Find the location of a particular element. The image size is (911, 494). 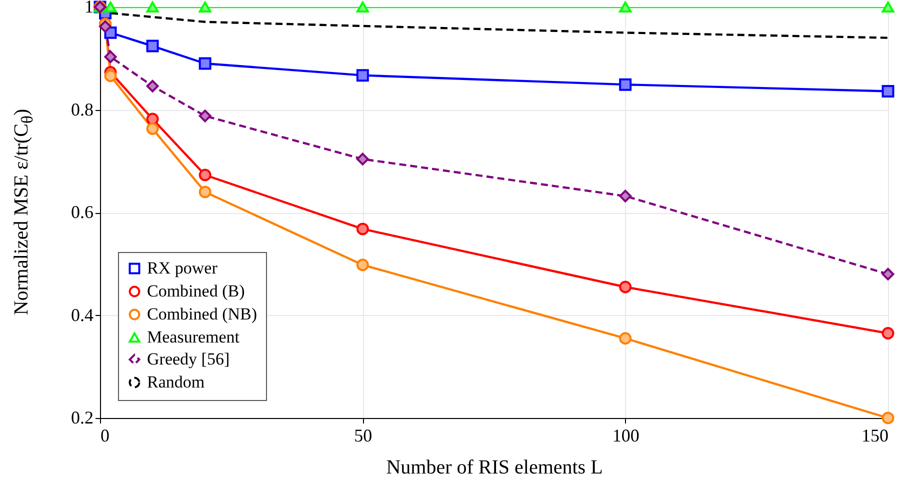

legend-label: Greedy [56] is located at coordinates (188, 359).